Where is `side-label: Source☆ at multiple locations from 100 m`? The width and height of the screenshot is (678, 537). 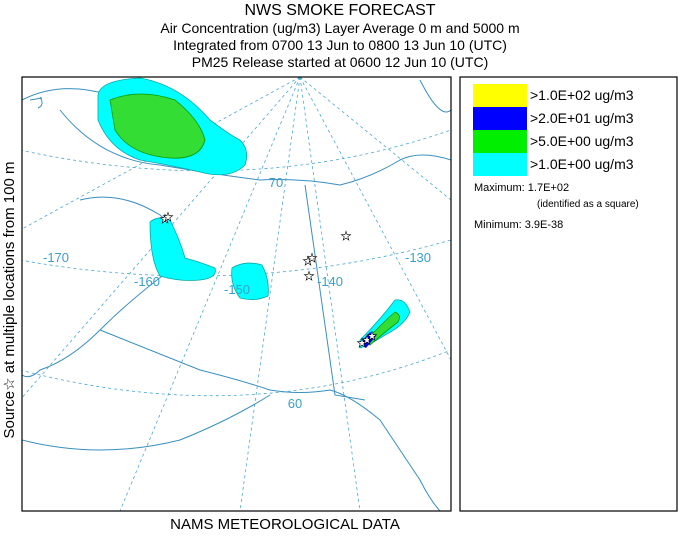 side-label: Source☆ at multiple locations from 100 m is located at coordinates (9, 300).